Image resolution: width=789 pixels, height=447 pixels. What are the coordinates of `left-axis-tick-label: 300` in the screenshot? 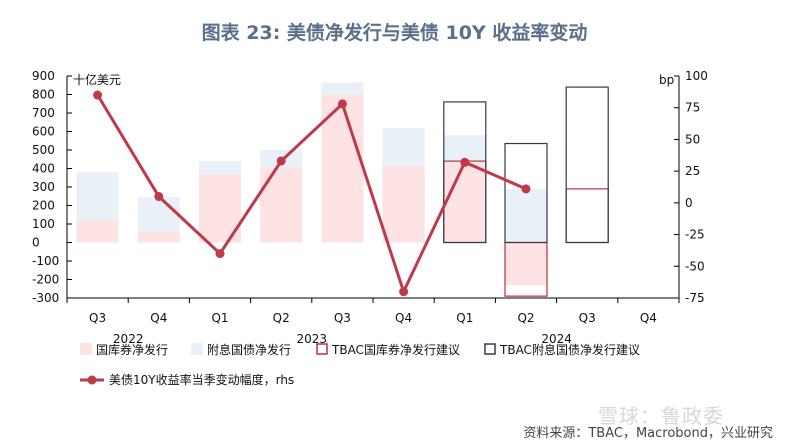 It's located at (43, 187).